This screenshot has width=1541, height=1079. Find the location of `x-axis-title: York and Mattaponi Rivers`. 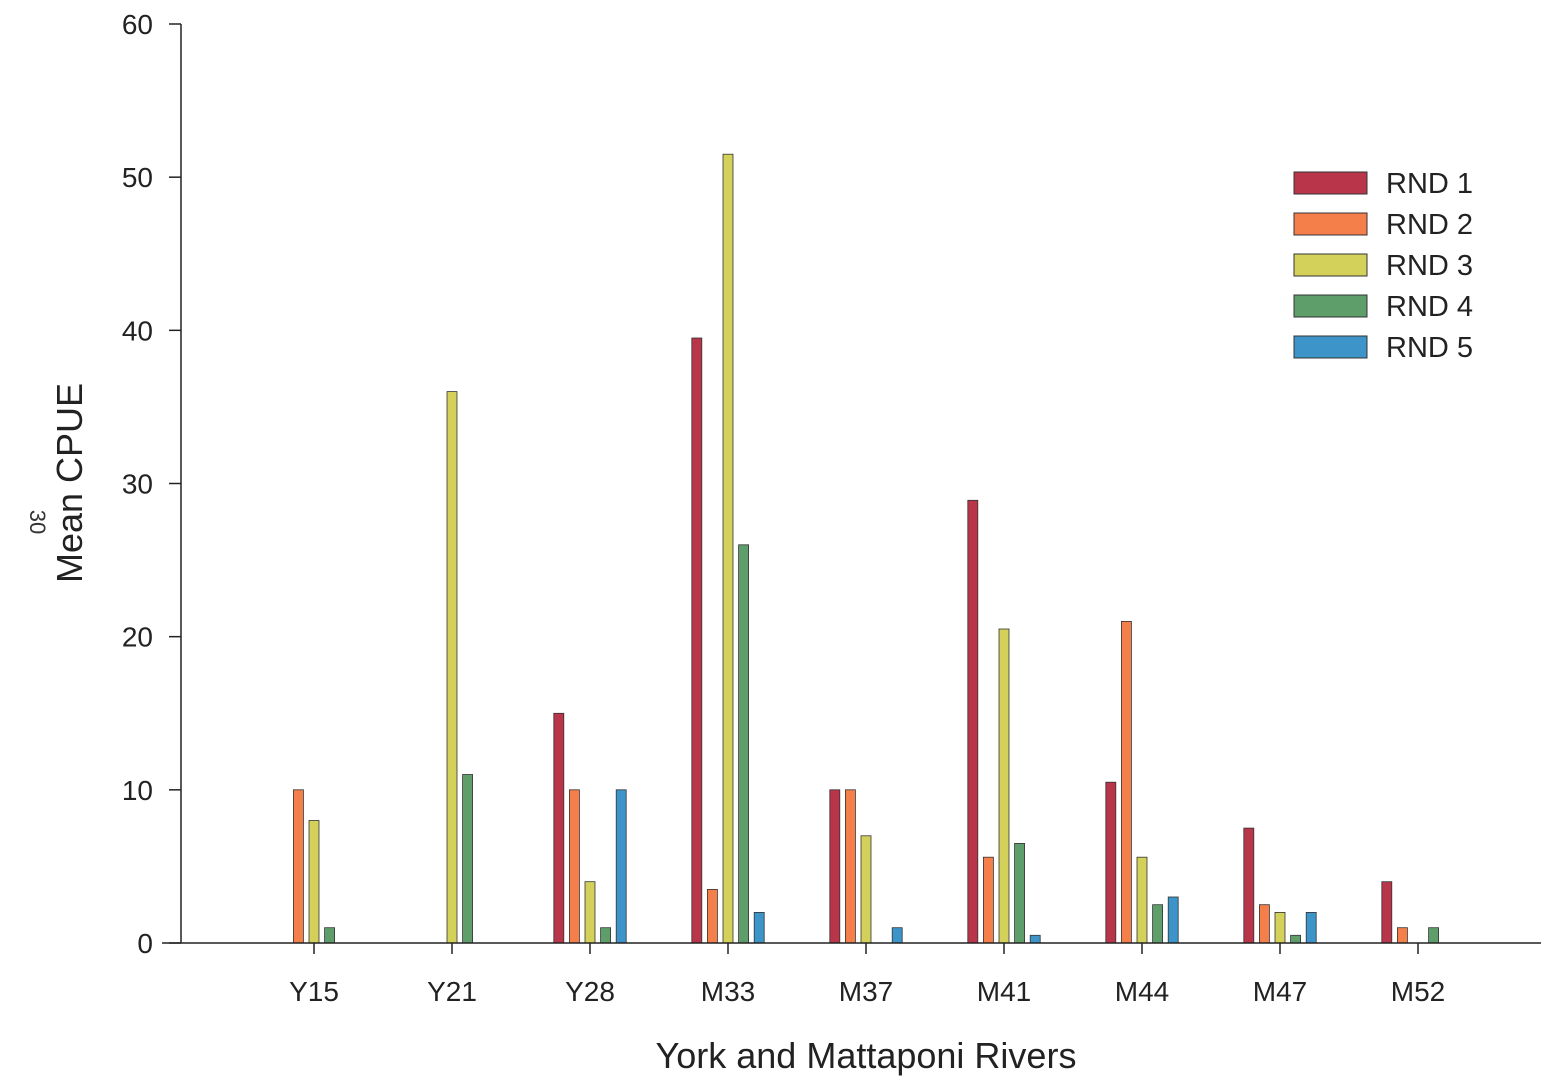

x-axis-title: York and Mattaponi Rivers is located at coordinates (866, 1055).